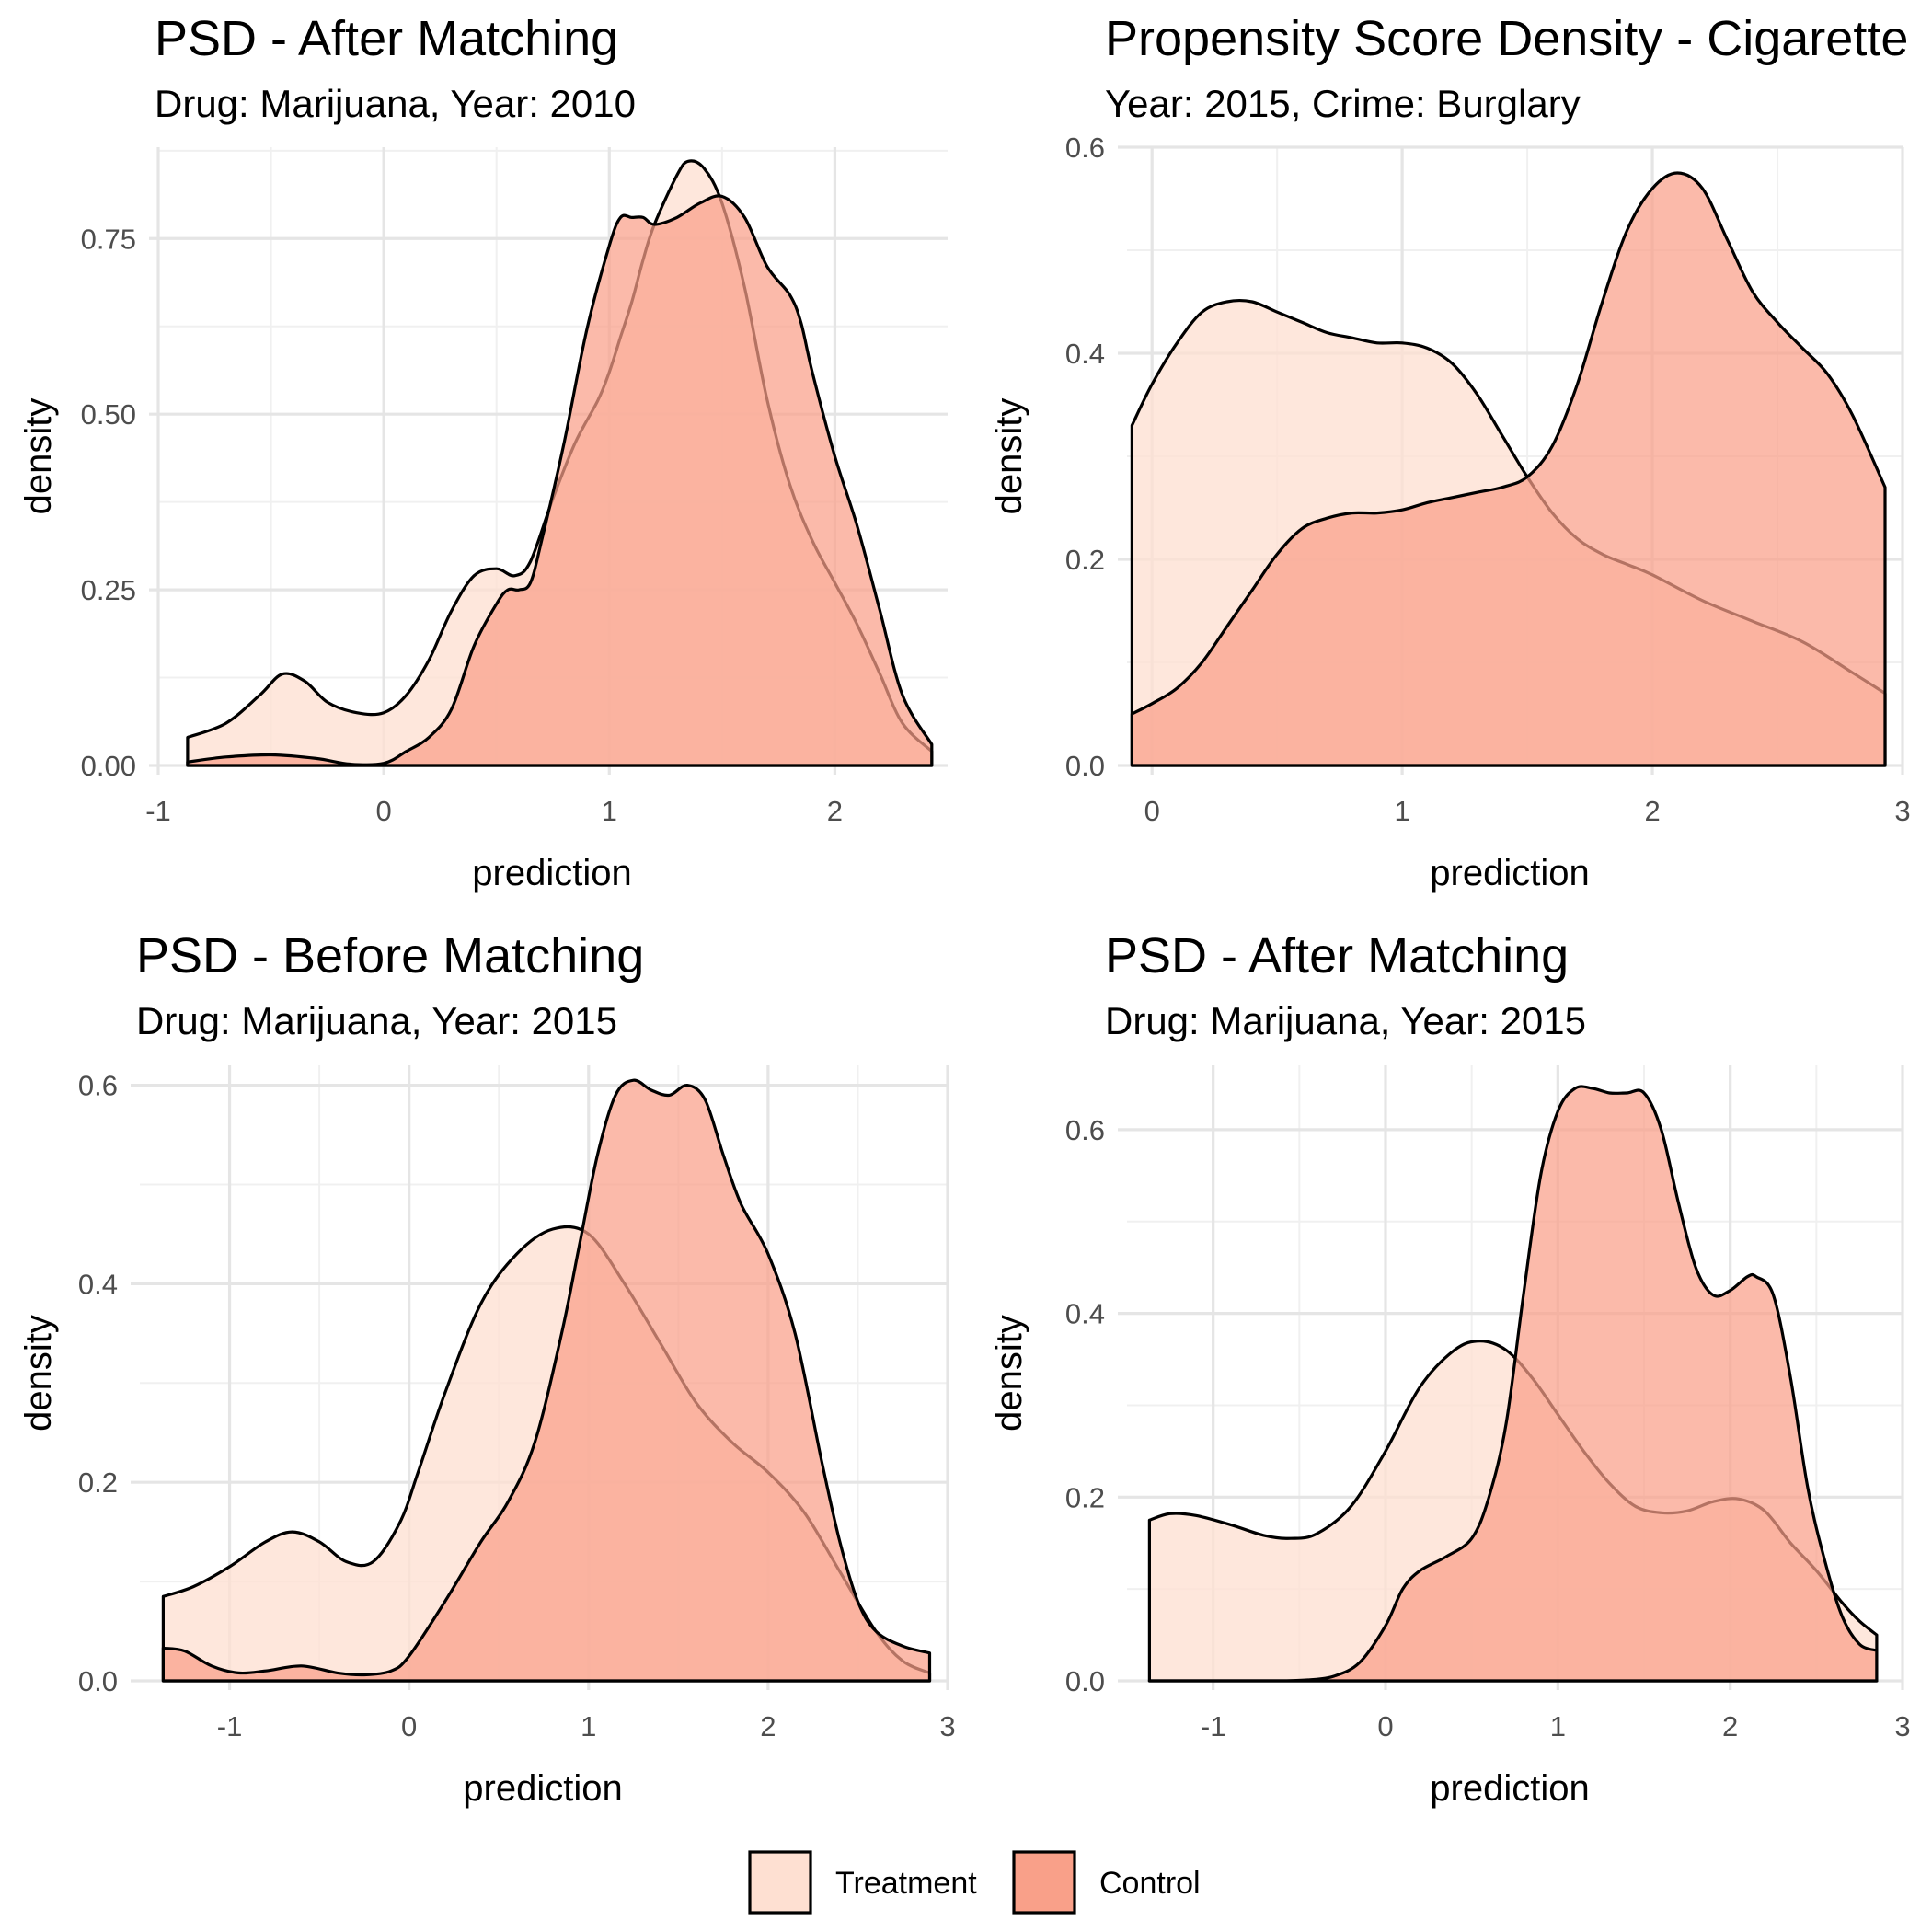 This screenshot has height=1932, width=1932. Describe the element at coordinates (1506, 38) in the screenshot. I see `panel-title: Propensity Score Density - Cigarette` at that location.